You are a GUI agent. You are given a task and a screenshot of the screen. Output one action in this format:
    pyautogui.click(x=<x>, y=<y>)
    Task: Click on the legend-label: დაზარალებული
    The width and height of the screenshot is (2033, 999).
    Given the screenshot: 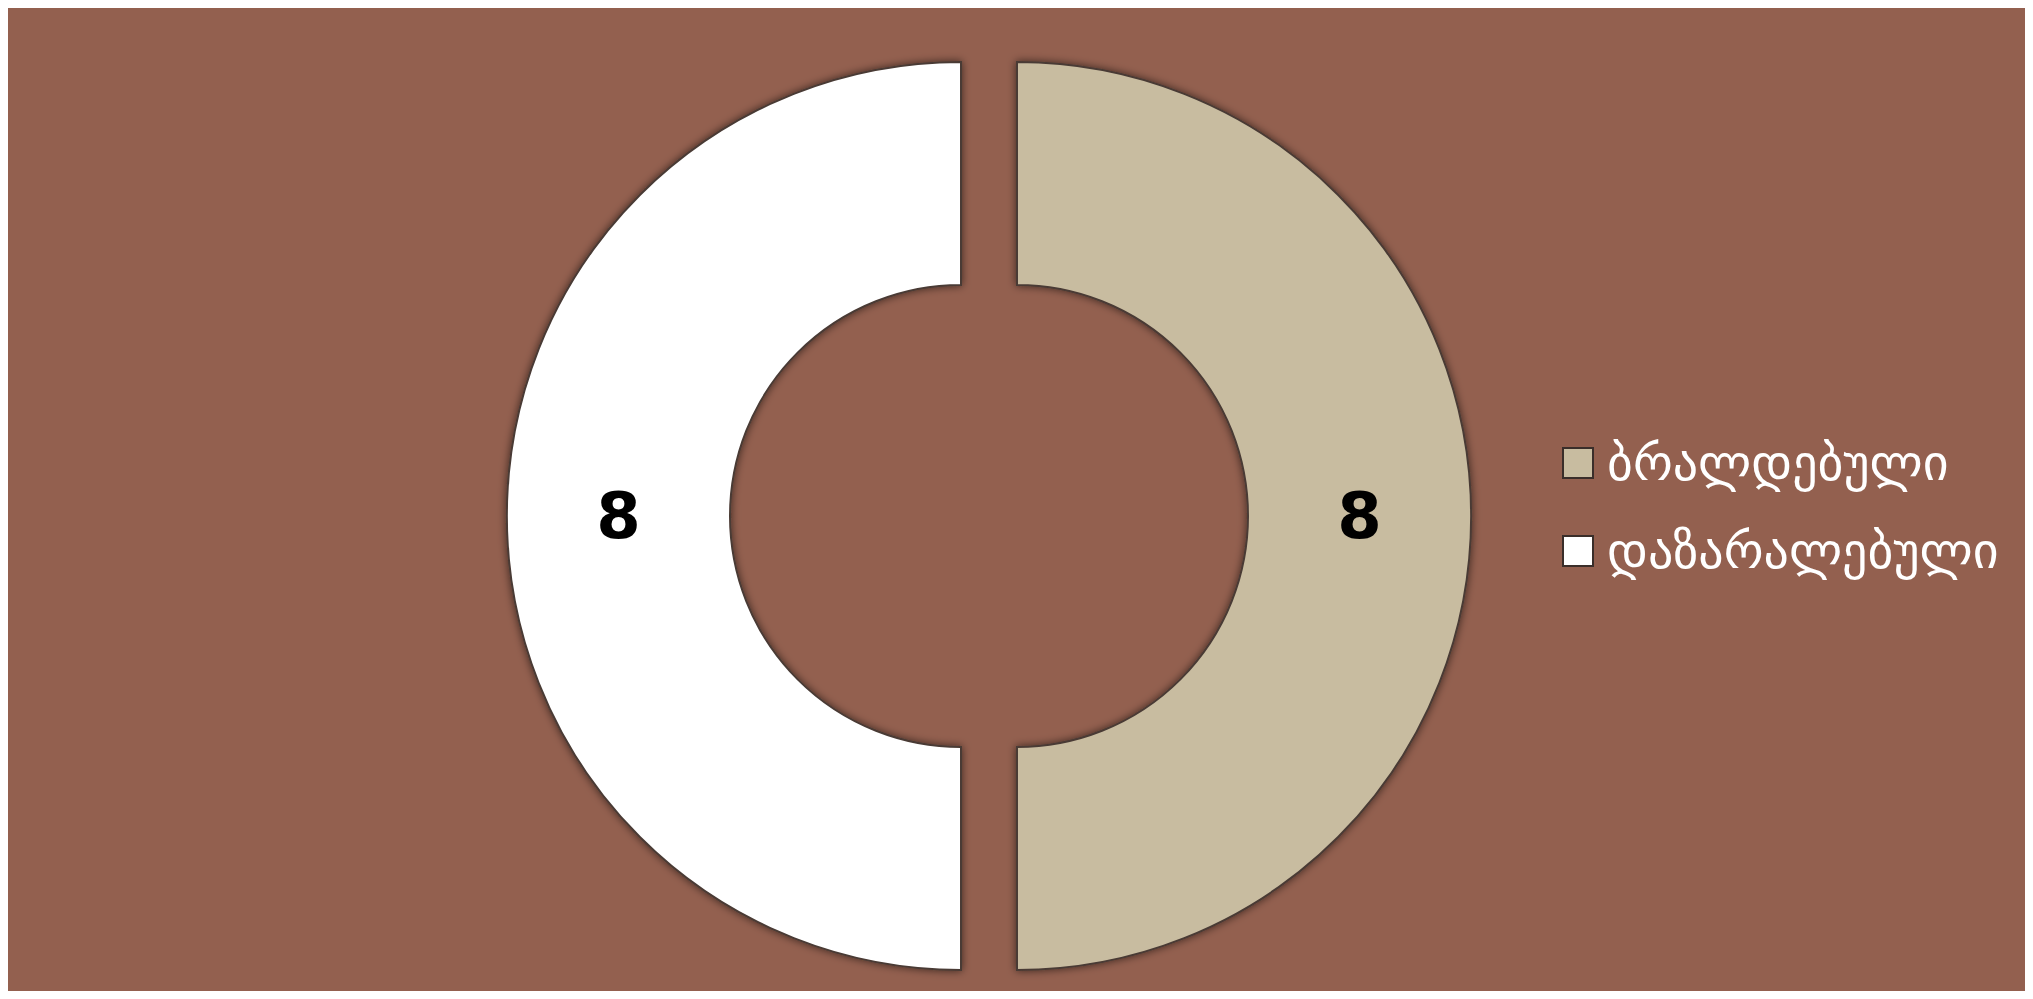 What is the action you would take?
    pyautogui.click(x=1803, y=551)
    